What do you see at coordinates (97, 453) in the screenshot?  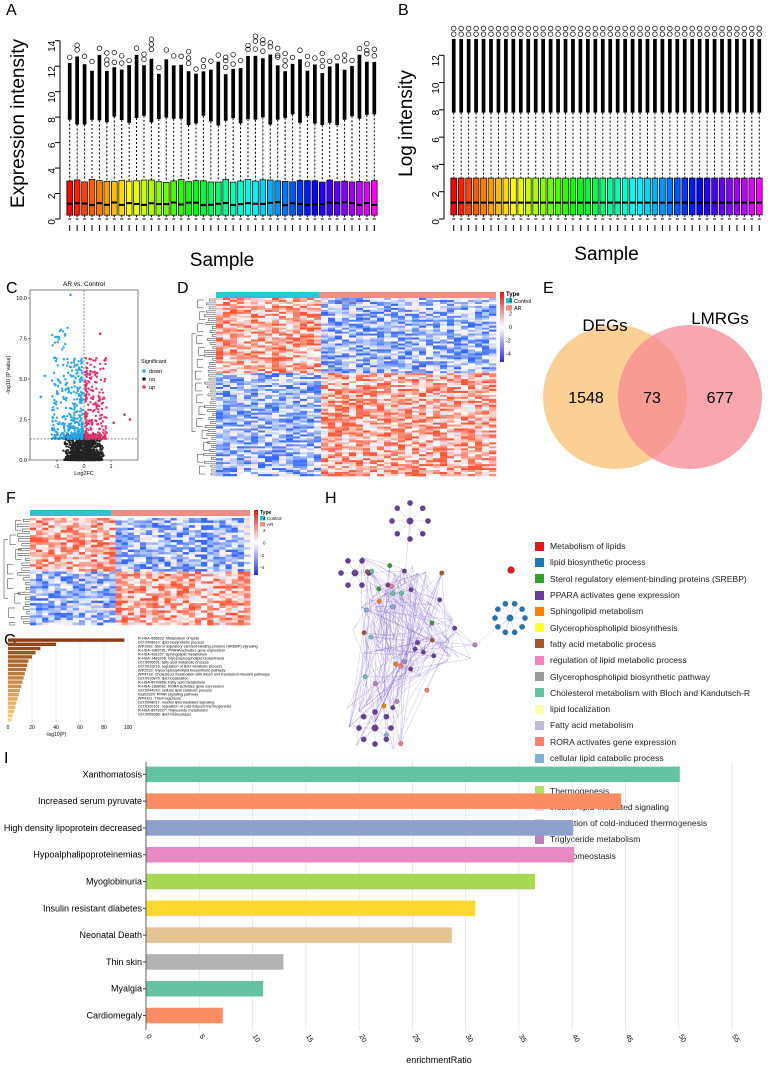 I see `point-no` at bounding box center [97, 453].